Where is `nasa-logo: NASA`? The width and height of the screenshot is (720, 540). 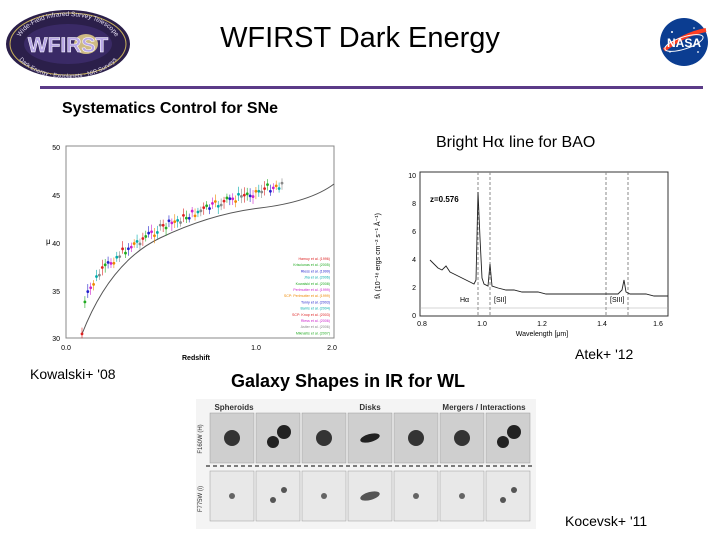
nasa-logo: NASA is located at coordinates (684, 42).